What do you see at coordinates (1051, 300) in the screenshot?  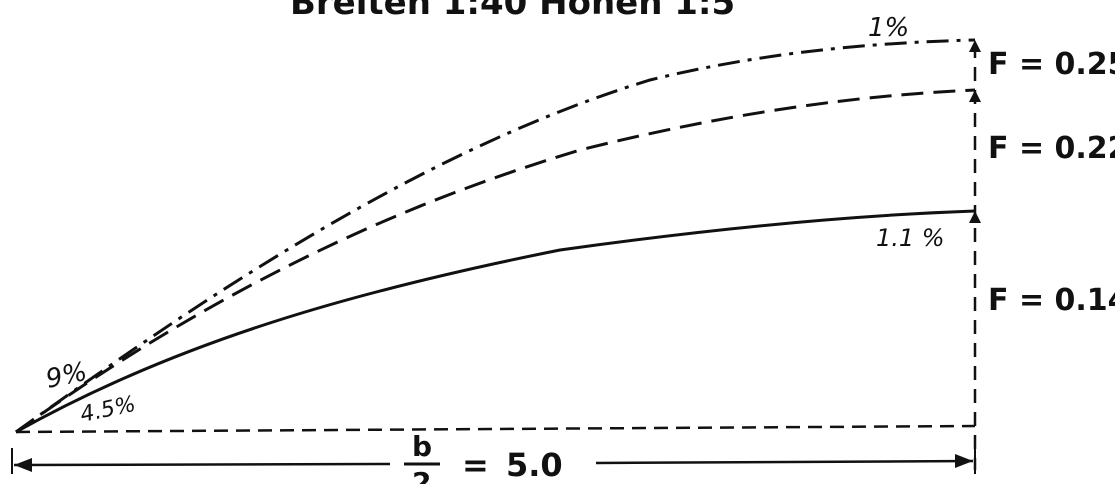 I see `label-f-solid: F = 0.14` at bounding box center [1051, 300].